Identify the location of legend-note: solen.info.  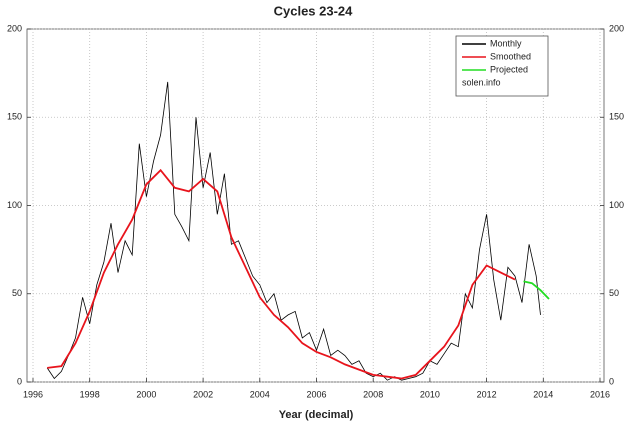
(481, 82).